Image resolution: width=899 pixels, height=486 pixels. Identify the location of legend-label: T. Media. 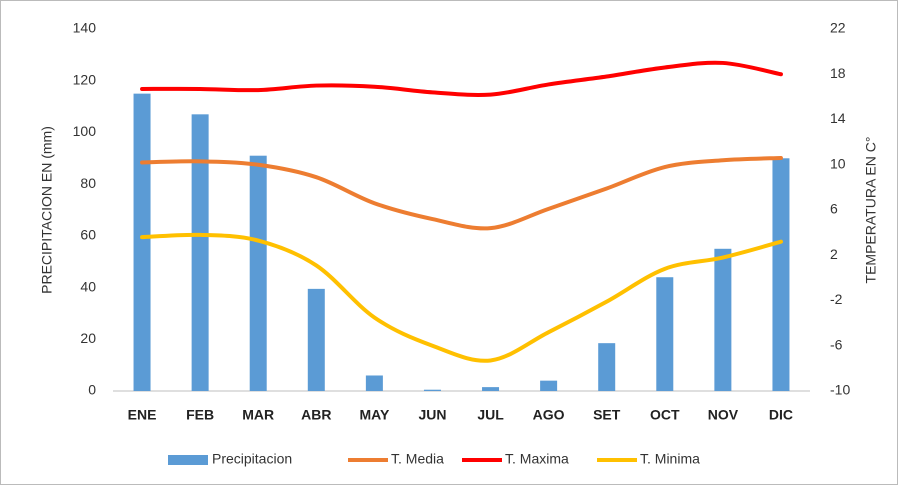
(417, 459).